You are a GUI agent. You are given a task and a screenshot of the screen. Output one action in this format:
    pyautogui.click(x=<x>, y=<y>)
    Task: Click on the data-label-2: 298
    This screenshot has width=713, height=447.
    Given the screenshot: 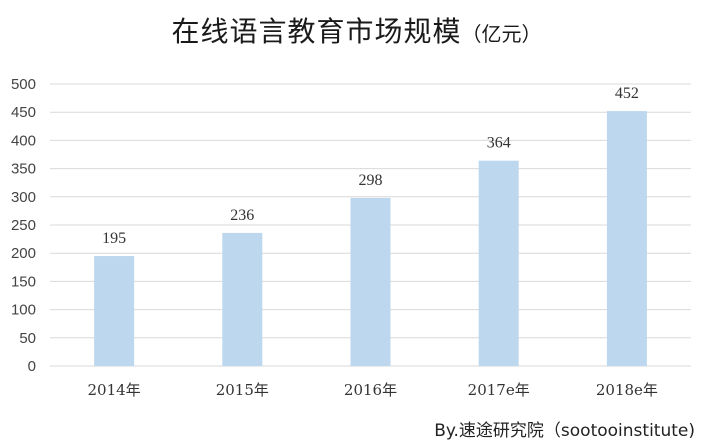 What is the action you would take?
    pyautogui.click(x=371, y=180)
    